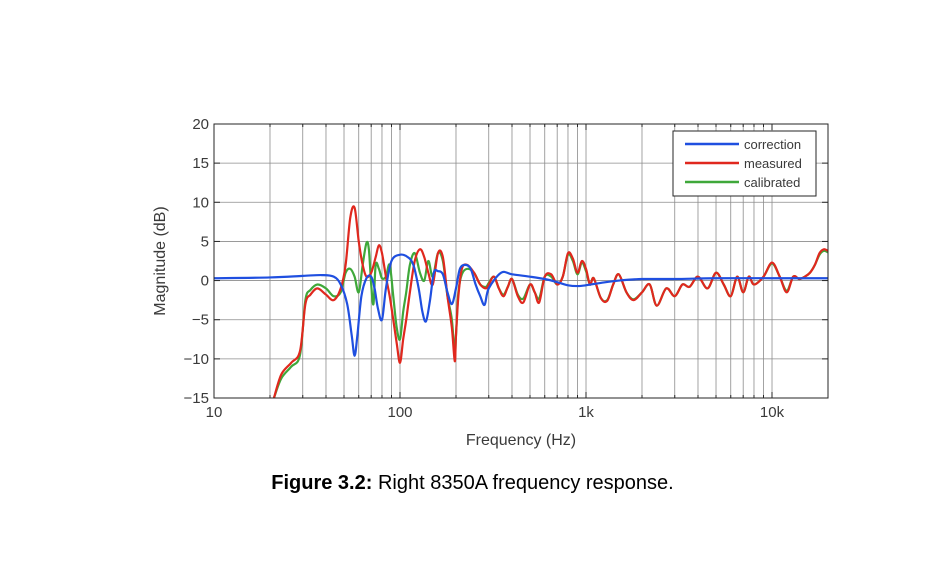 The width and height of the screenshot is (945, 584). What do you see at coordinates (160, 260) in the screenshot?
I see `y-axis-title: Magnitude (dB)` at bounding box center [160, 260].